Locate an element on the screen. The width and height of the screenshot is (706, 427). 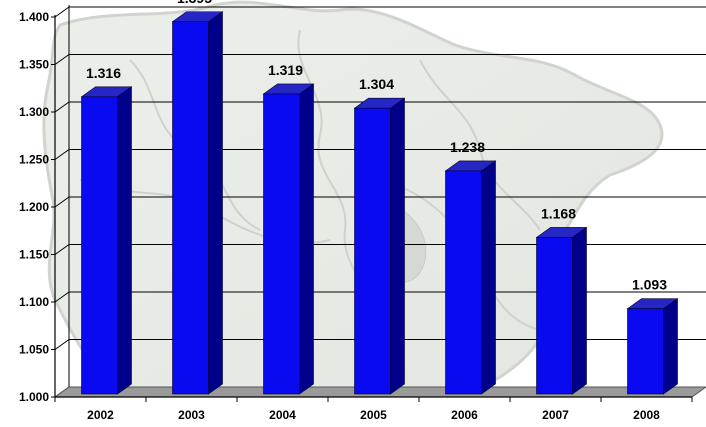
y-tick-label: 1.150 is located at coordinates (34, 255).